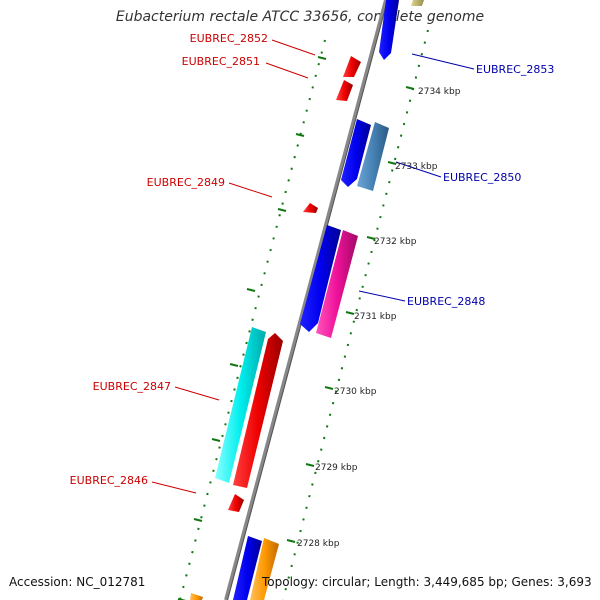  I want to click on gene-label-eubrec-2852: EUBREC_2852, so click(229, 38).